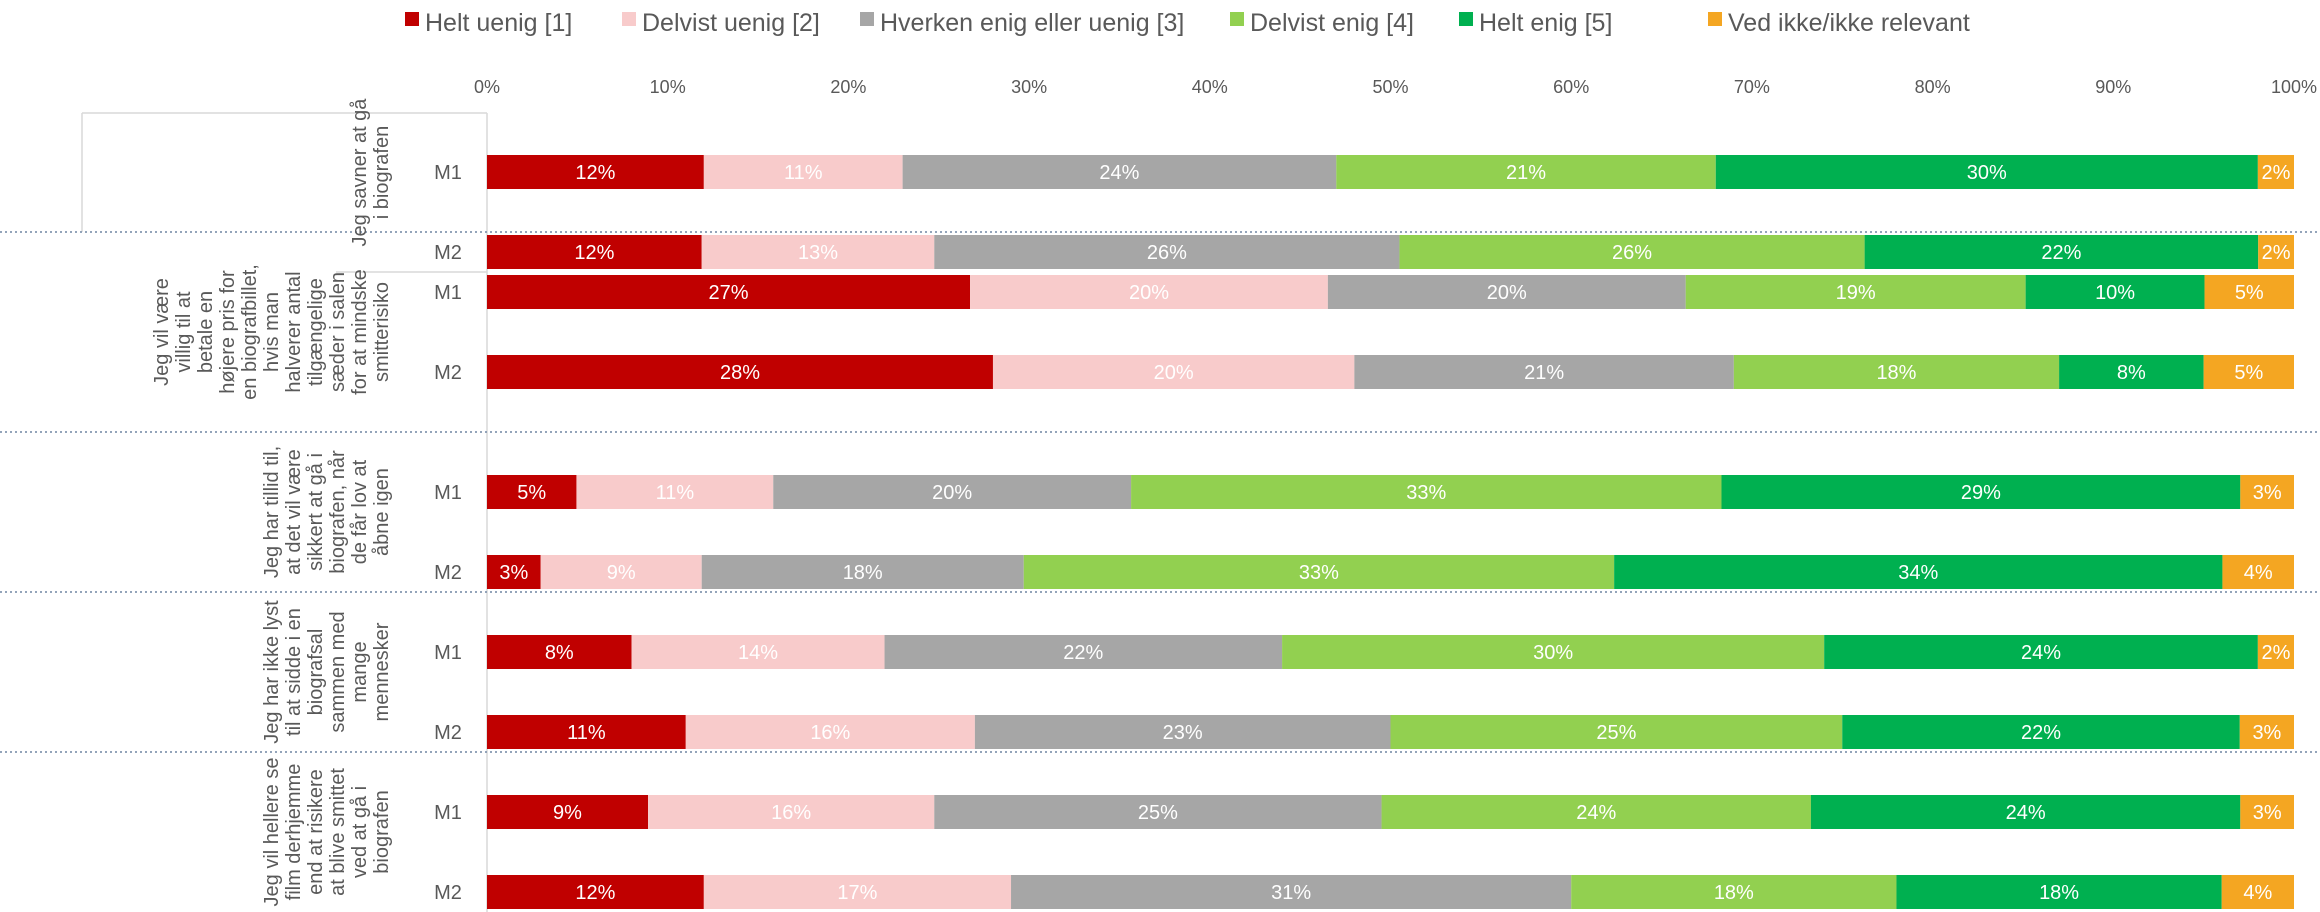  What do you see at coordinates (487, 87) in the screenshot?
I see `x-tick-label-0: 0%` at bounding box center [487, 87].